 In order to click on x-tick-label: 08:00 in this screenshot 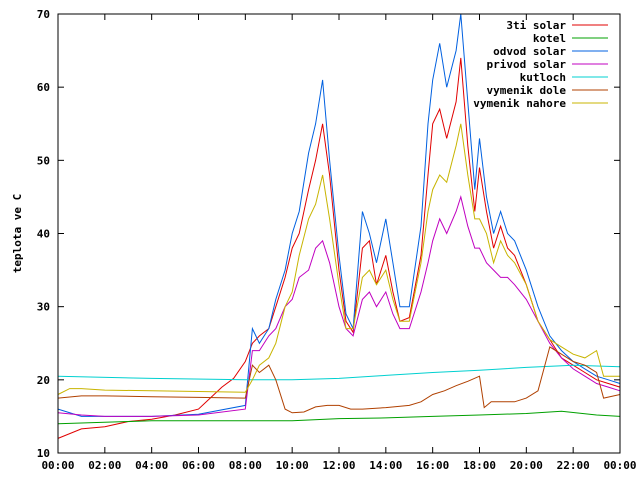, I will do `click(245, 465)`.